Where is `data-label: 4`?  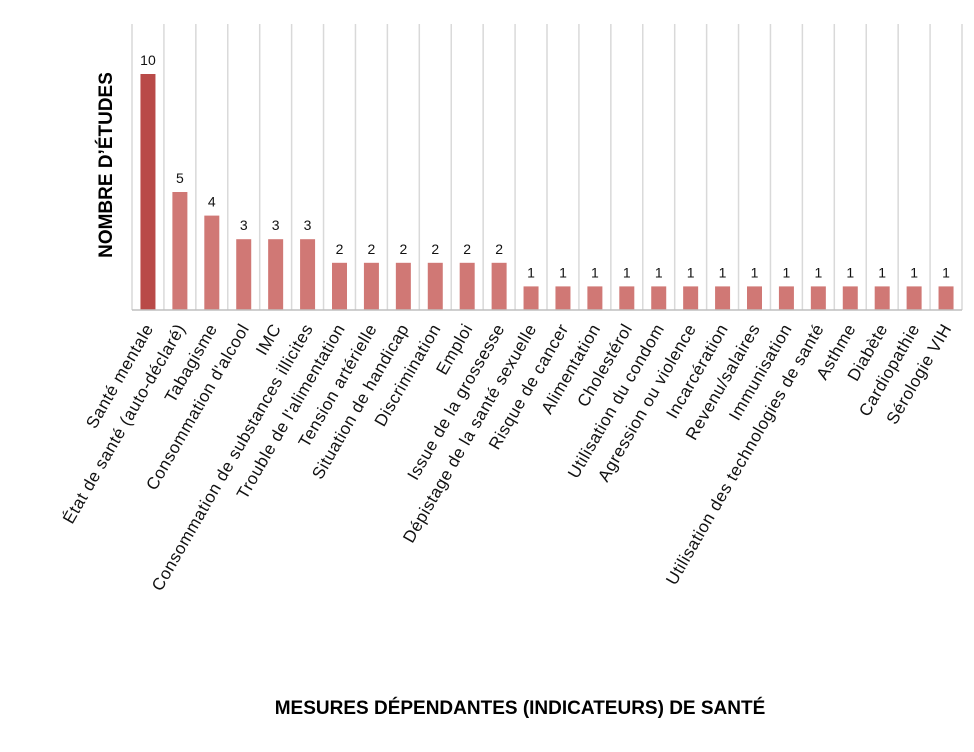
data-label: 4 is located at coordinates (212, 202).